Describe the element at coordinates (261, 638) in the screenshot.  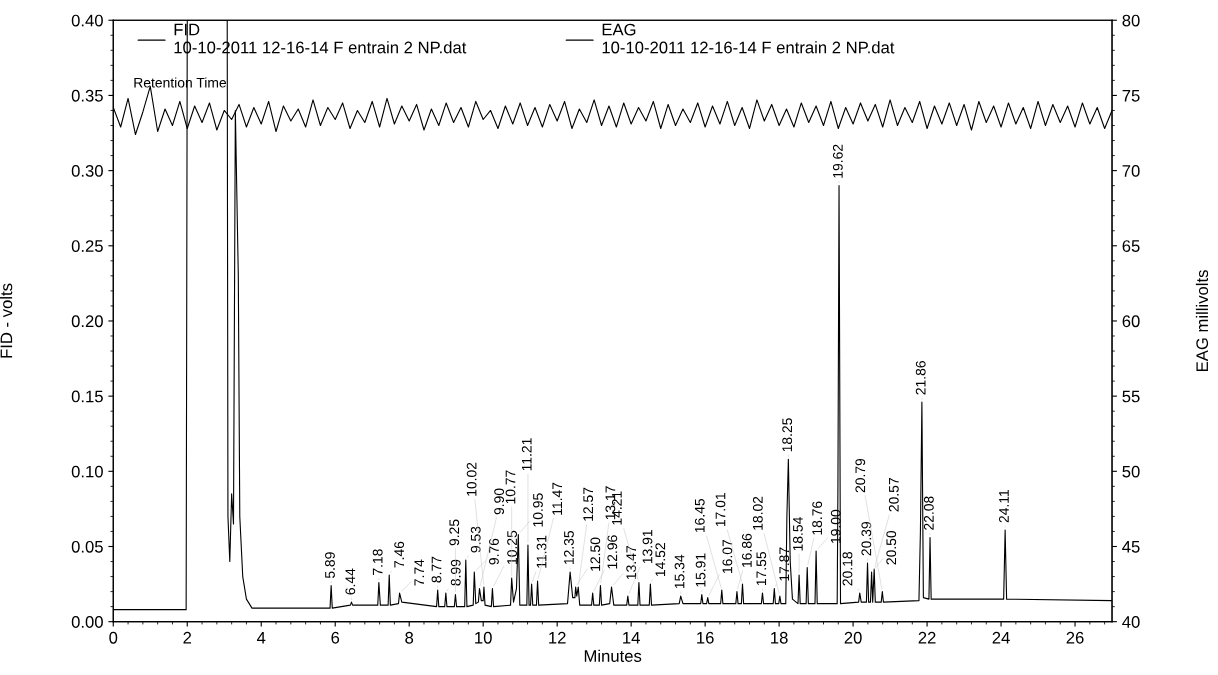
I see `x-tick-label: 4` at that location.